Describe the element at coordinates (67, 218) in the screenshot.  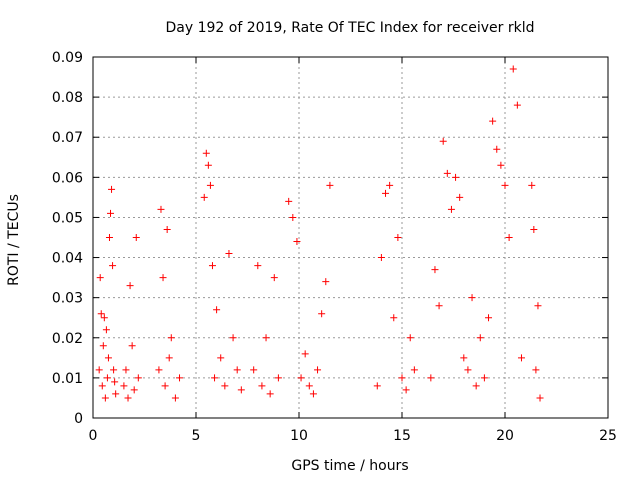
I see `y-tick-label: 0.05` at that location.